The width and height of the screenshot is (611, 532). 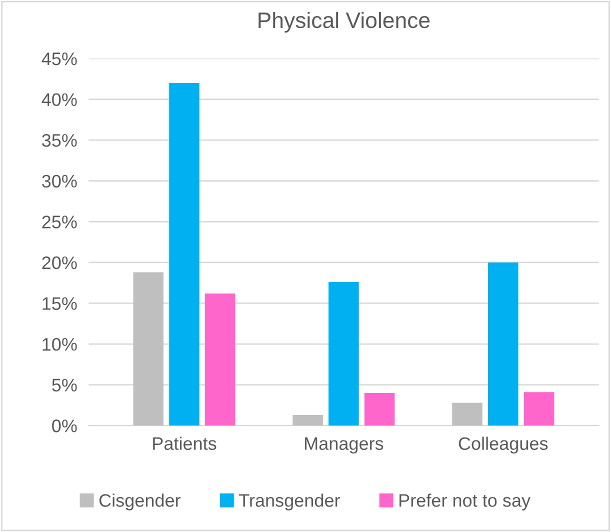 I want to click on y-tick-label: 10%, so click(x=59, y=344).